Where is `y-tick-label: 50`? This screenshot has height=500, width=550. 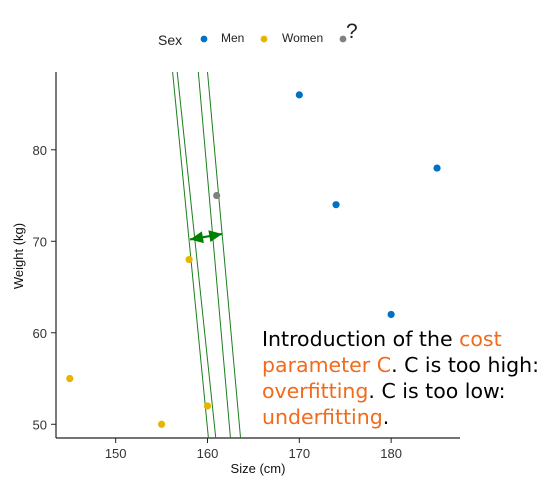
y-tick-label: 50 is located at coordinates (40, 424).